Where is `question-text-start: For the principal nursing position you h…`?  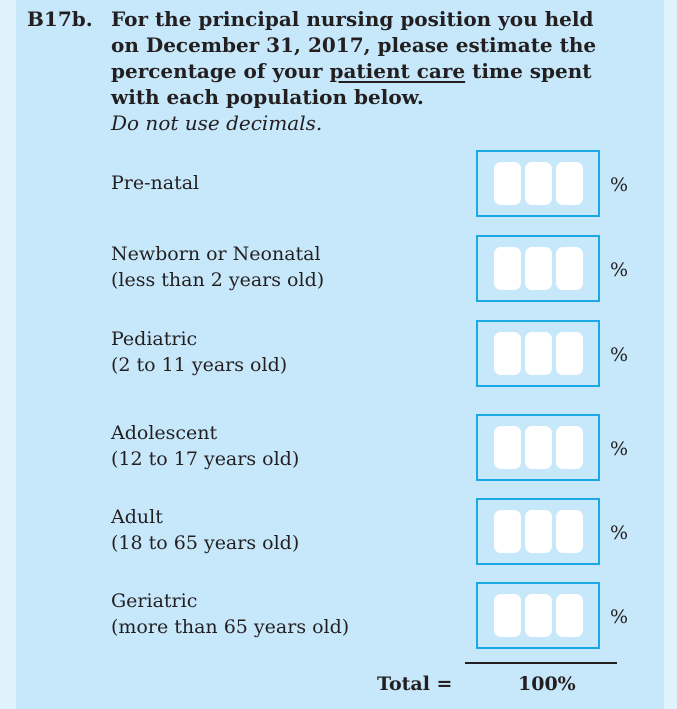
question-text-start: For the principal nursing position you h… is located at coordinates (354, 45).